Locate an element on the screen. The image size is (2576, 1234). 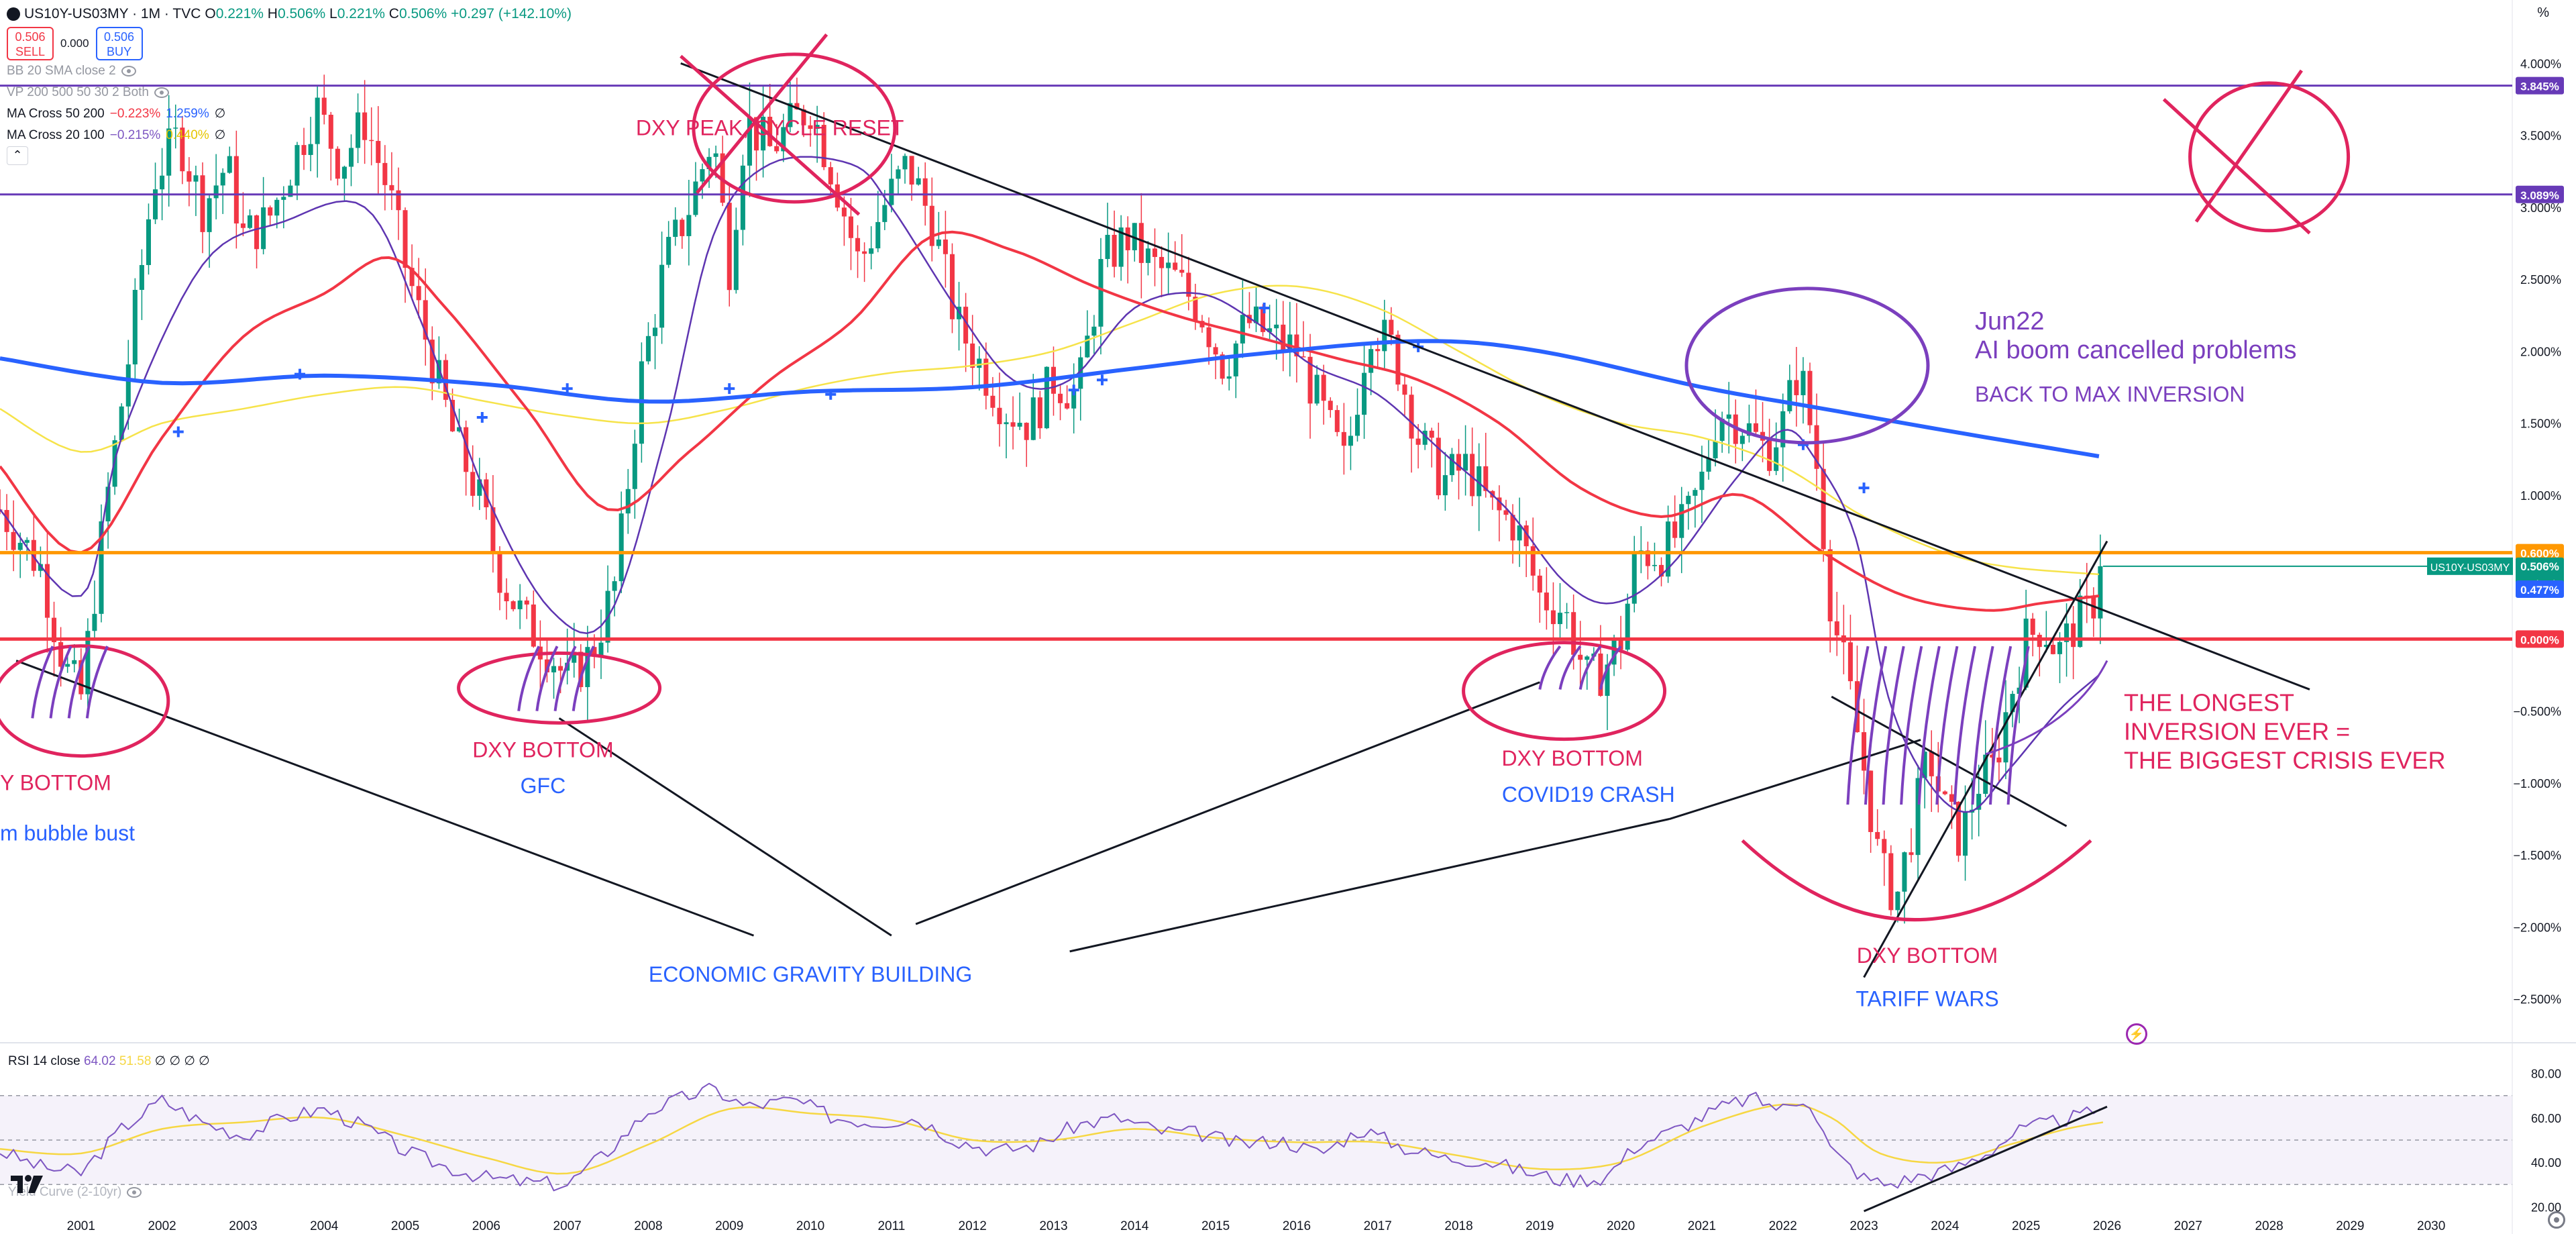
buy-price: 0.506 is located at coordinates (119, 37).